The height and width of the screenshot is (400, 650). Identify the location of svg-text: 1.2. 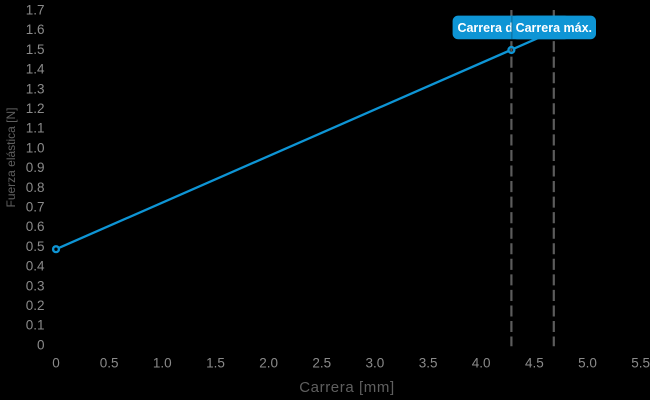
(35, 108).